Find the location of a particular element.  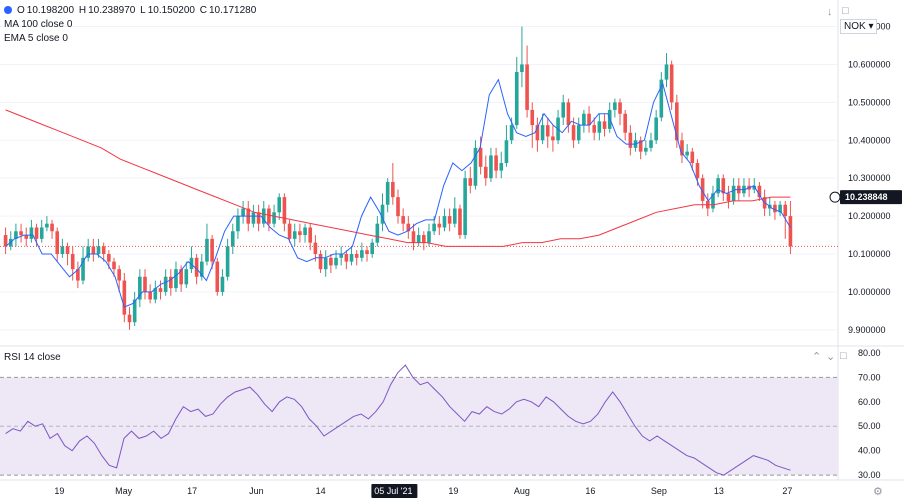

ohlc-close-value: 10.171280 is located at coordinates (233, 10).